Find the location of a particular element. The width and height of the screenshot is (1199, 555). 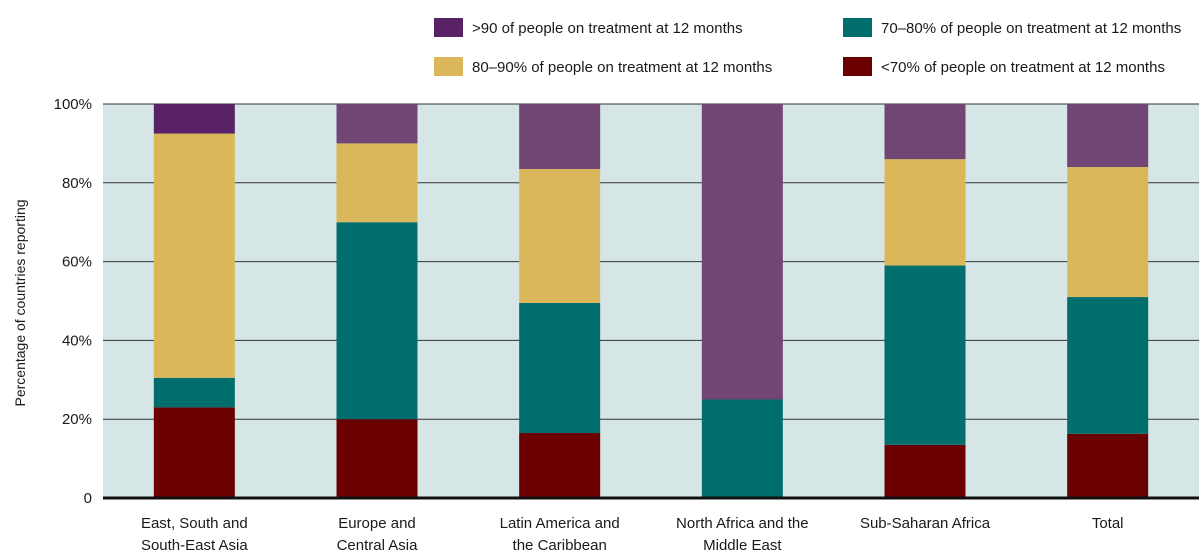

y-tick-label: 60% is located at coordinates (77, 262).